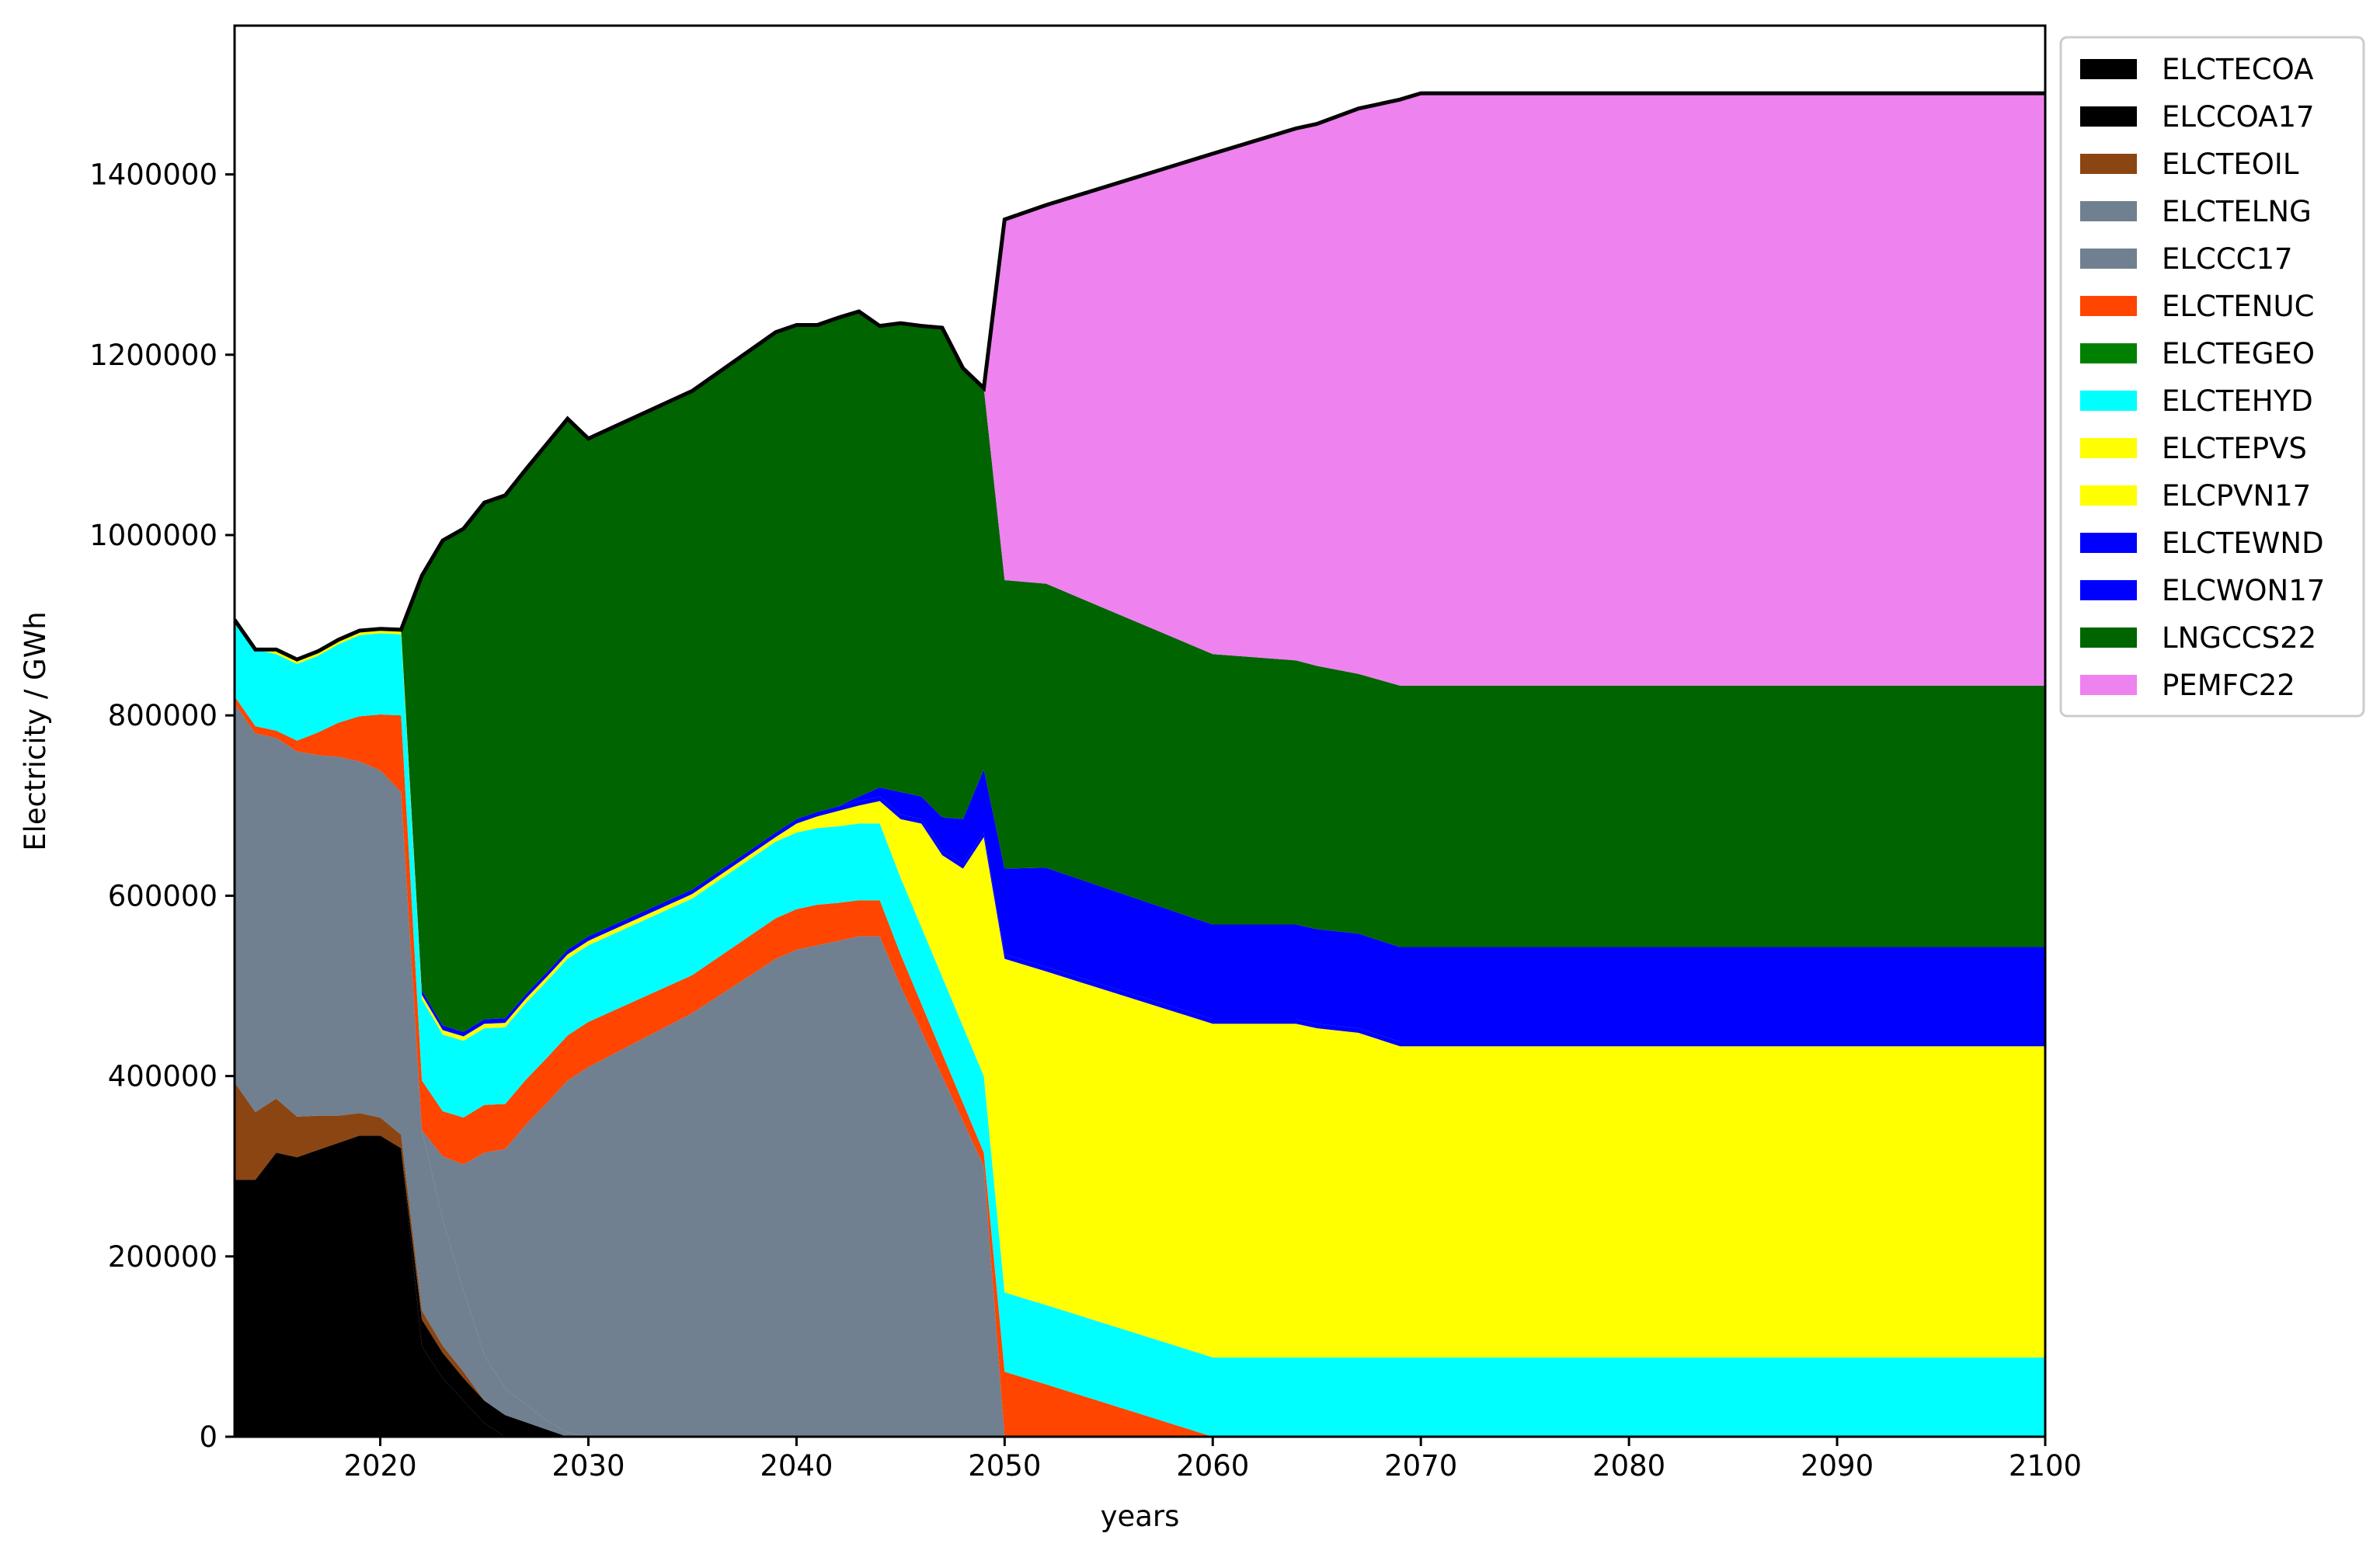 Image resolution: width=2380 pixels, height=1554 pixels. I want to click on legend-swatch-elctenuc, so click(2109, 306).